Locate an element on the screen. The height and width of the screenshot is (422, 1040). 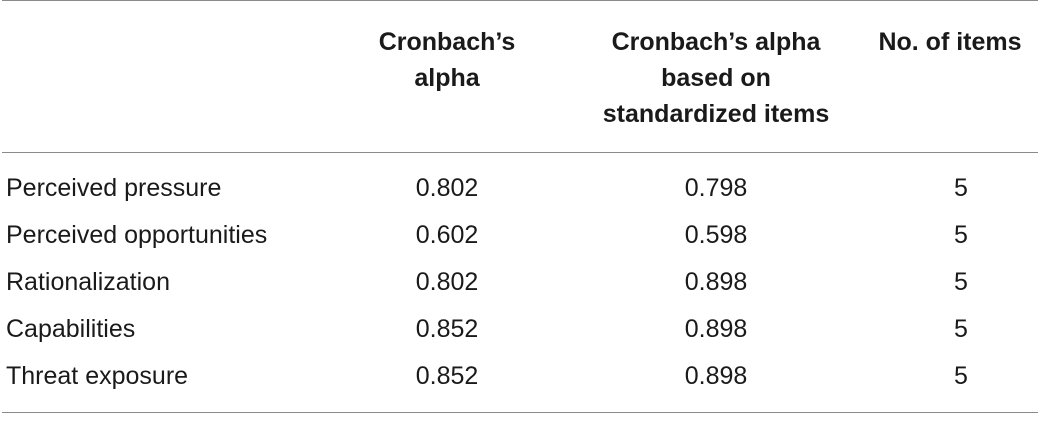
construct-name: Perceived opportunities is located at coordinates (137, 235).